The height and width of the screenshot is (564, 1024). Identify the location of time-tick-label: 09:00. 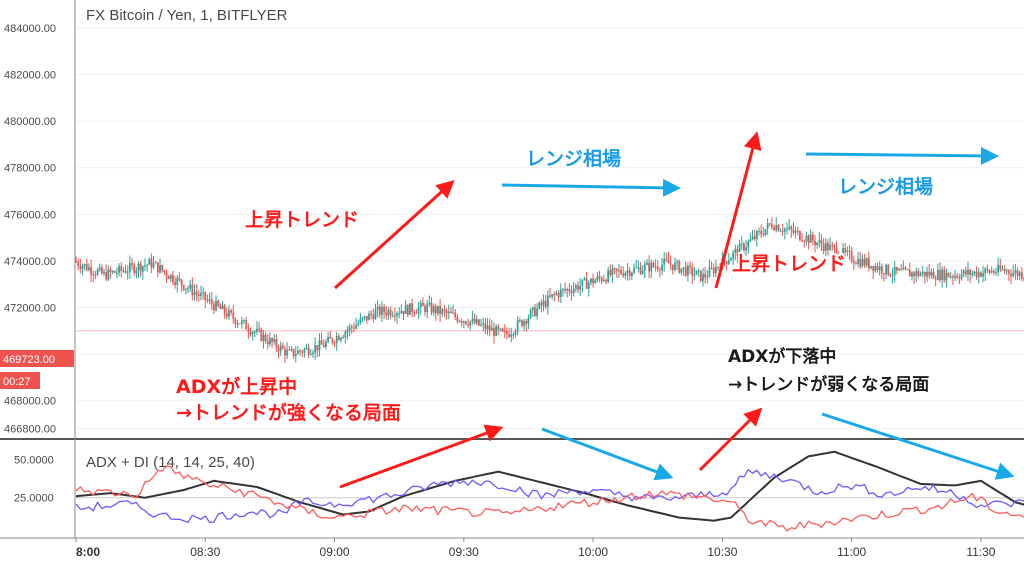
(335, 552).